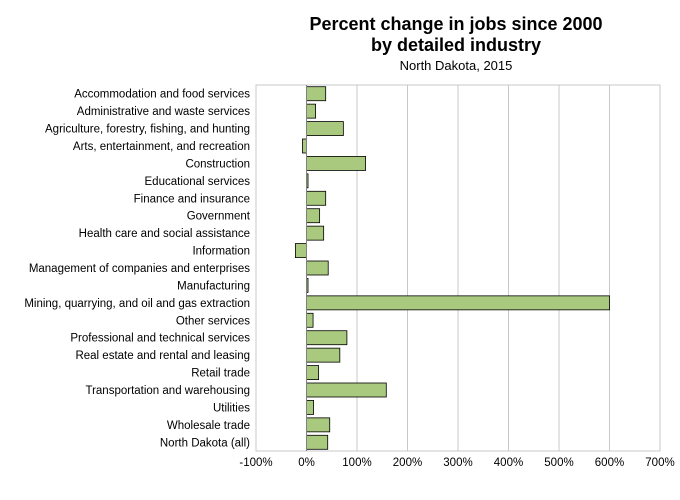  What do you see at coordinates (139, 269) in the screenshot?
I see `category-label-10: Management of companies and enterprises` at bounding box center [139, 269].